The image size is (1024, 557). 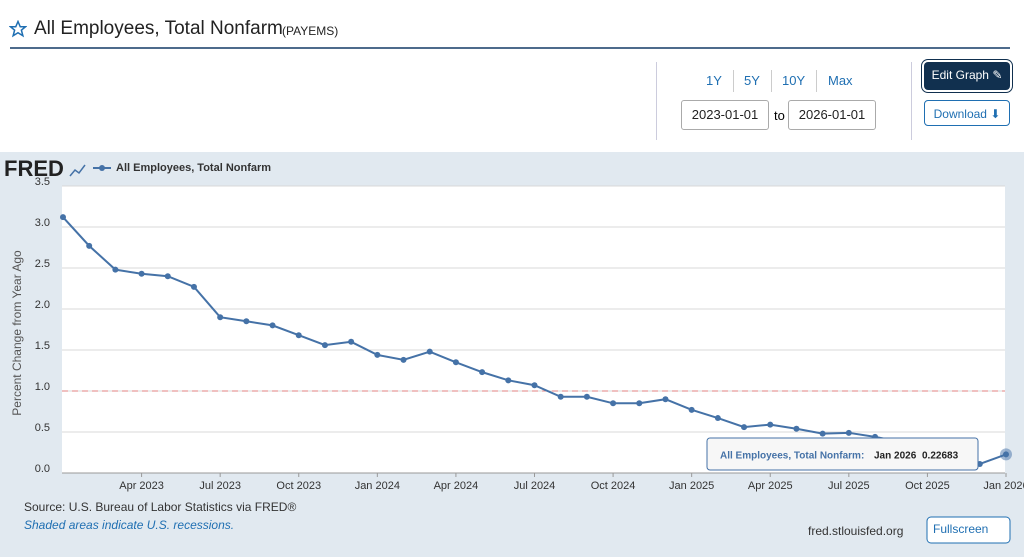 I want to click on x-tick-label: Jul 2024, so click(x=535, y=486).